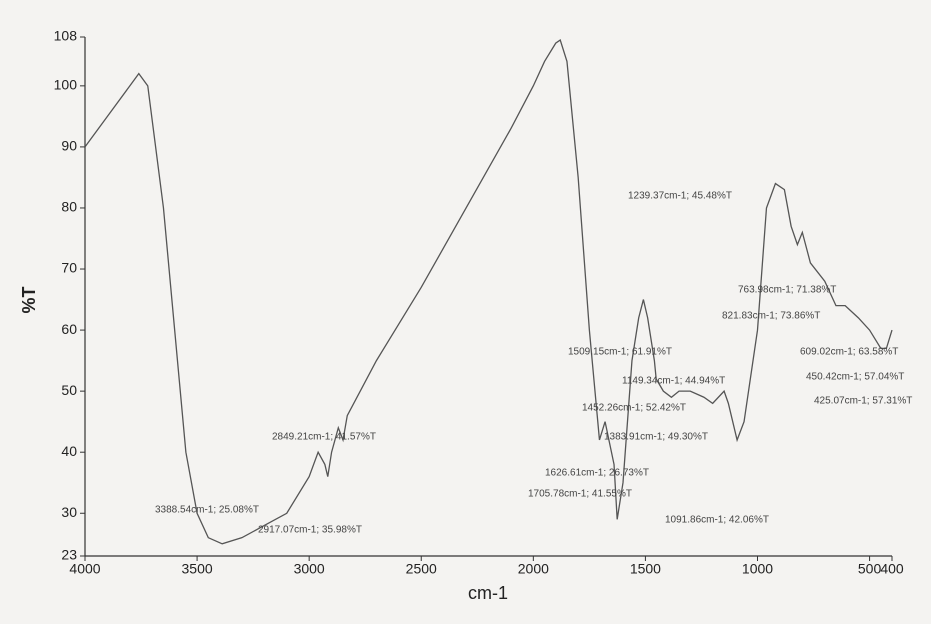 This screenshot has width=931, height=624. What do you see at coordinates (324, 437) in the screenshot?
I see `peak-annotation: 2849.21cm-1; 41.57%T` at bounding box center [324, 437].